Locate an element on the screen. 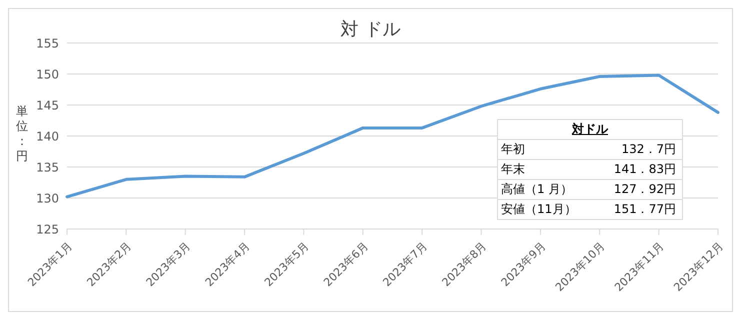  annotation: 127．92円 is located at coordinates (645, 189).